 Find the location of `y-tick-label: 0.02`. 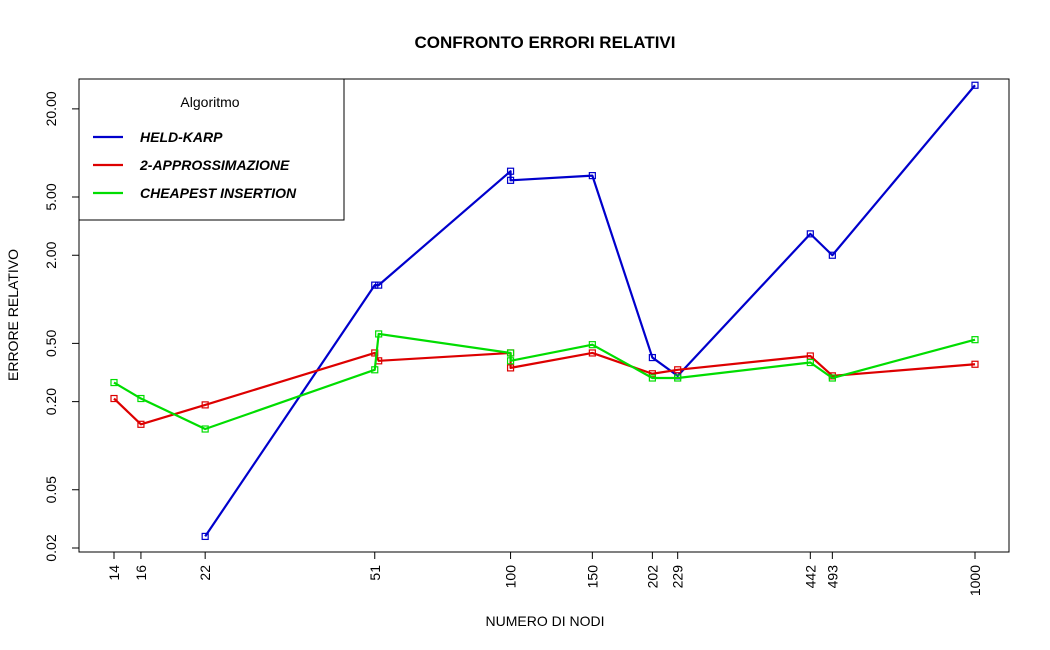

y-tick-label: 0.02 is located at coordinates (51, 547).